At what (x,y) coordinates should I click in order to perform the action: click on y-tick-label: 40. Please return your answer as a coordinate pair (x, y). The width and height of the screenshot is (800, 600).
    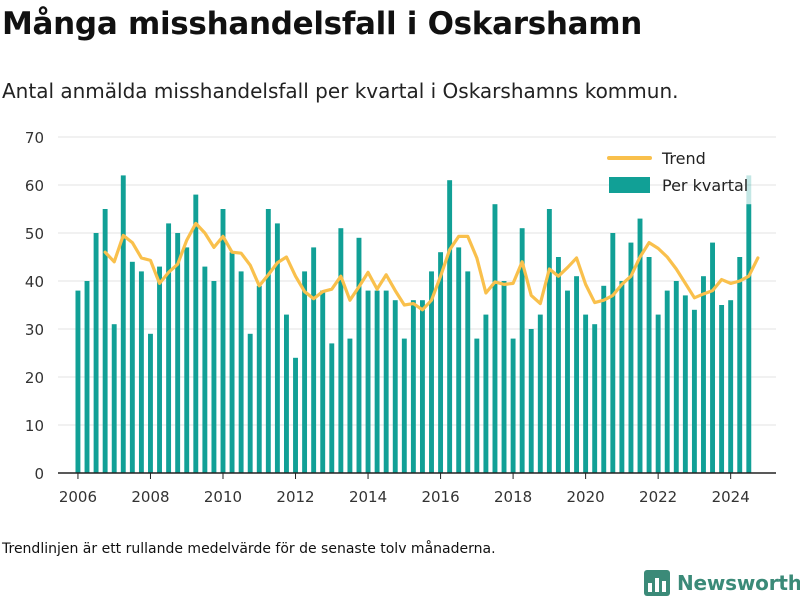
    Looking at the image, I should click on (34, 282).